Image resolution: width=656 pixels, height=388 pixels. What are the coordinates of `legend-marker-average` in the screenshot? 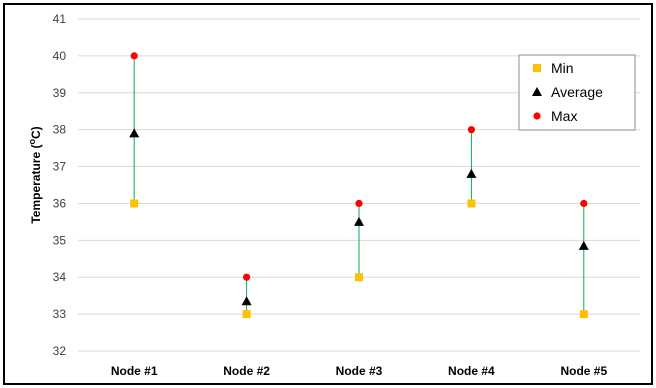 It's located at (537, 91).